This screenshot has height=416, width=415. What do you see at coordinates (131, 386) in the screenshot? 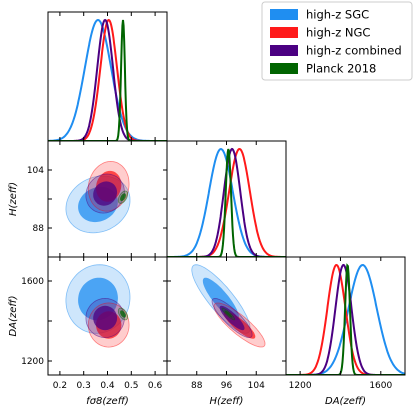
I see `x-tick-label-fs8: 0.5` at bounding box center [131, 386].